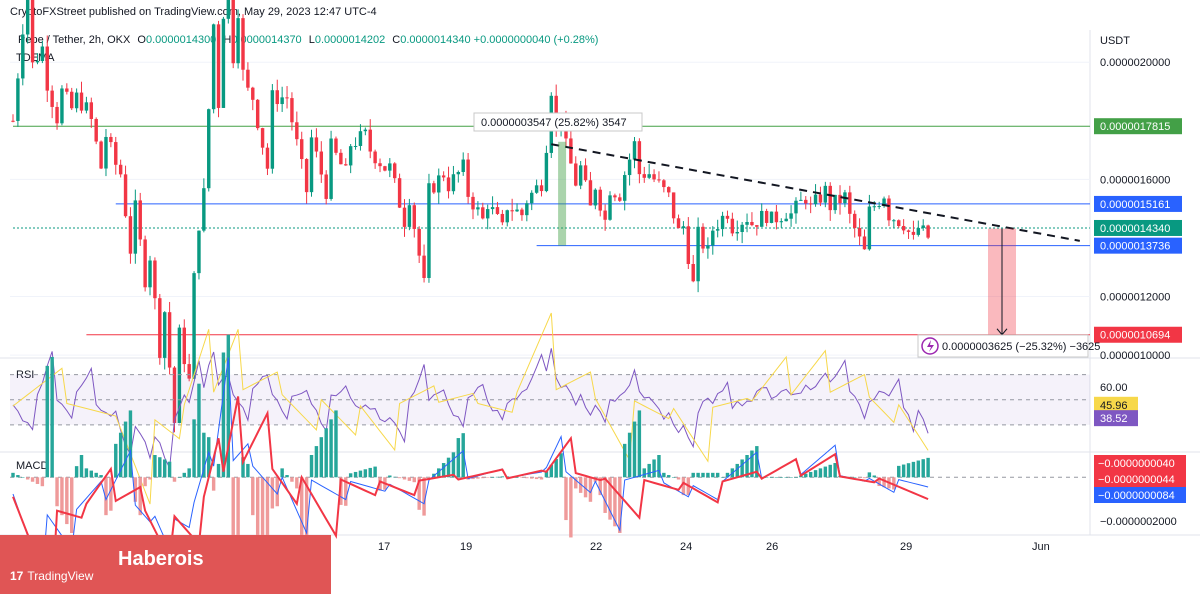 This screenshot has width=1200, height=594. What do you see at coordinates (25, 375) in the screenshot?
I see `rsi-pane-label: RSI` at bounding box center [25, 375].